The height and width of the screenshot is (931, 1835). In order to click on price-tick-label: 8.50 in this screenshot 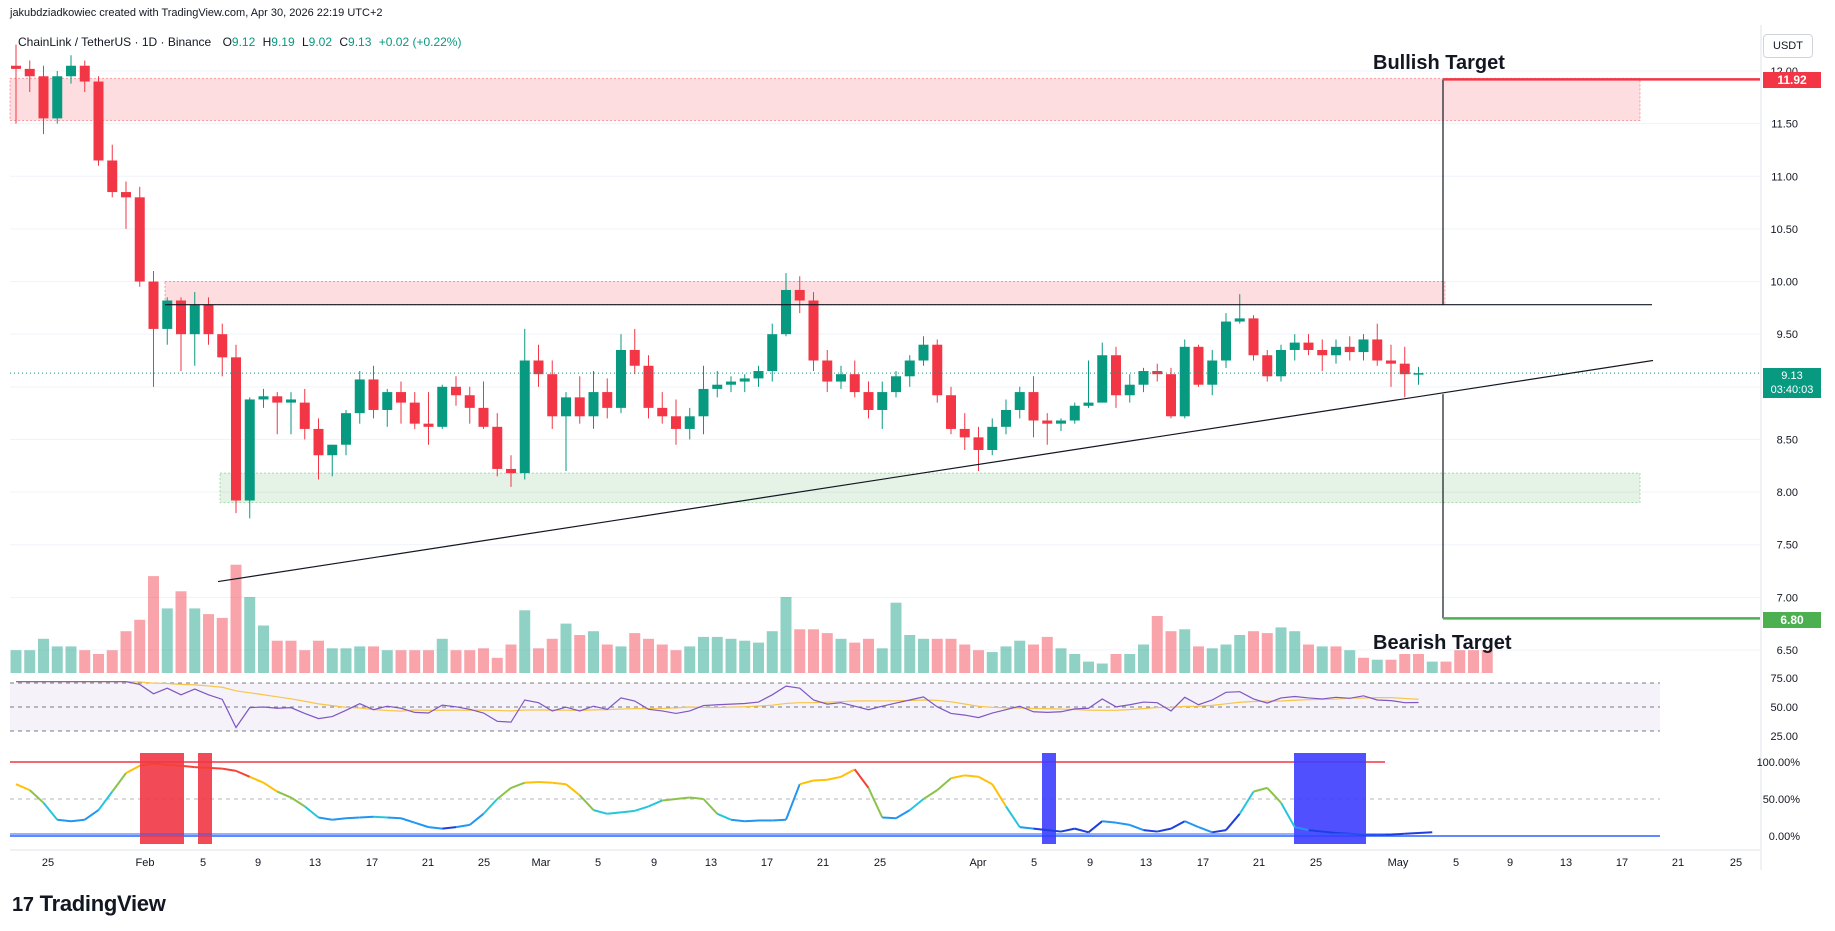, I will do `click(1787, 440)`.